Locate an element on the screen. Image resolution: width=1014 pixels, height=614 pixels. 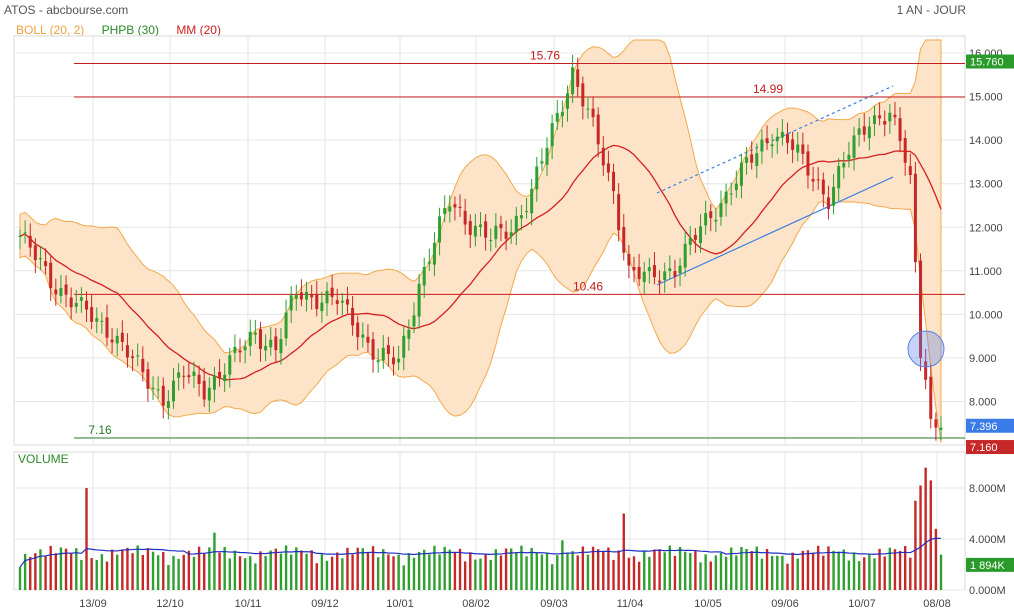
x-tick-label: 10/05 is located at coordinates (708, 604).